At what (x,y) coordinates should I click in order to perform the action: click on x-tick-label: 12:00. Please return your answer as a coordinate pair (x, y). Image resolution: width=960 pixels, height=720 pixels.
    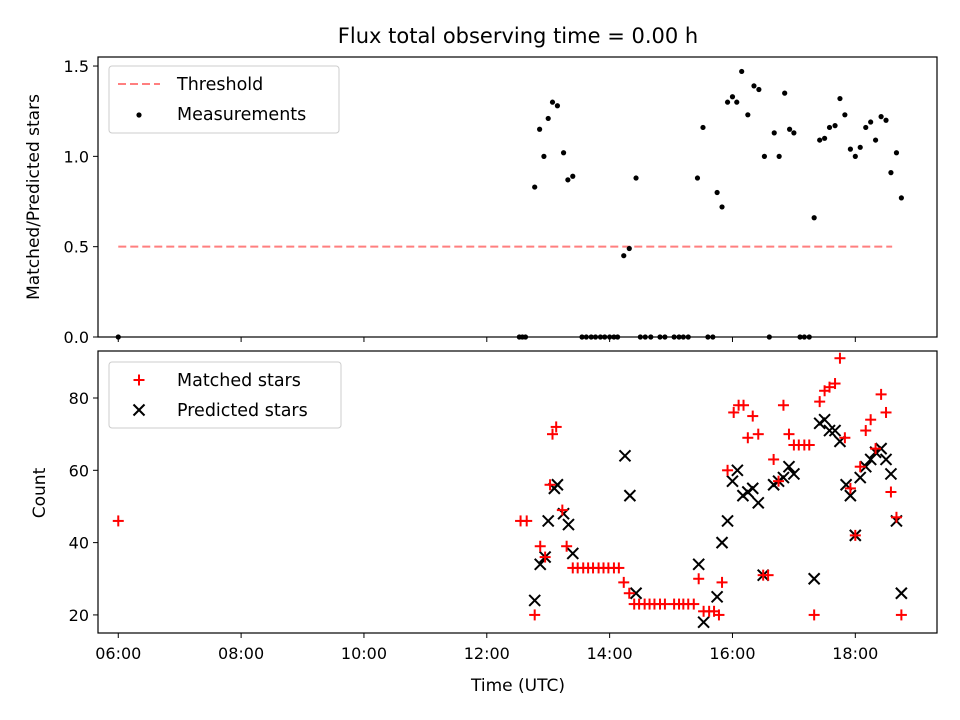
    Looking at the image, I should click on (487, 653).